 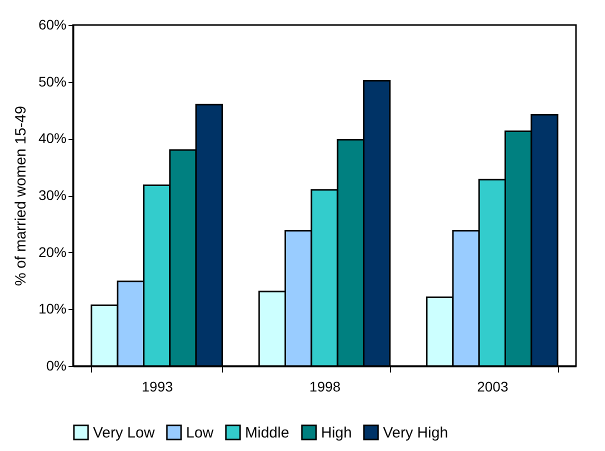 I want to click on legend-label: High, so click(x=336, y=433).